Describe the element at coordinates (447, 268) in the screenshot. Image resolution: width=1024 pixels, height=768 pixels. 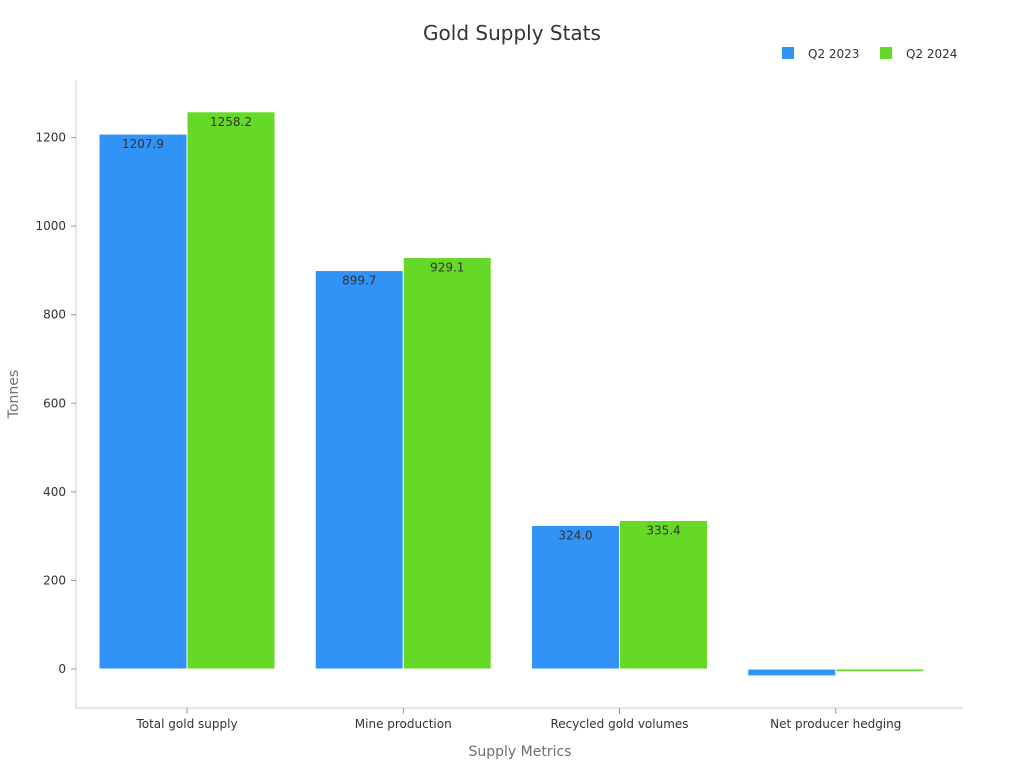
I see `value-label: 929.1` at that location.